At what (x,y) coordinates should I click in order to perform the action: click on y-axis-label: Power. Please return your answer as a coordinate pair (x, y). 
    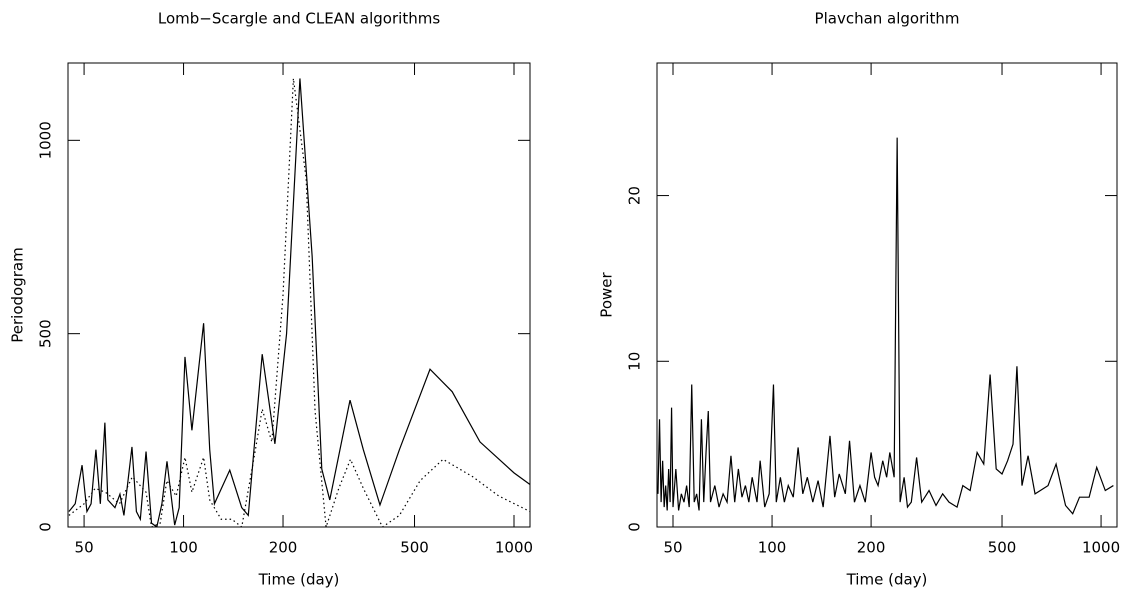
    Looking at the image, I should click on (607, 294).